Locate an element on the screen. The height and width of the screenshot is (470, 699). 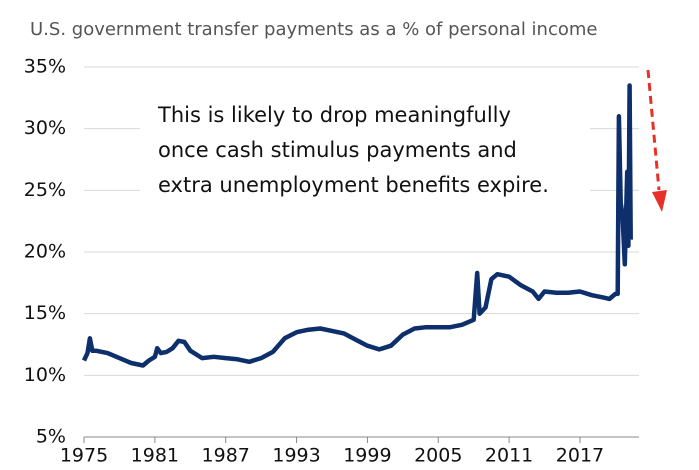
x-tick-label: 1993 is located at coordinates (296, 456).